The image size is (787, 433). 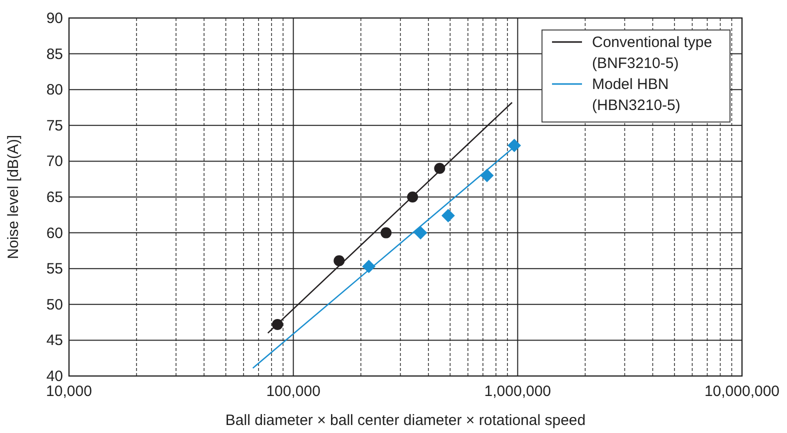 I want to click on x-tick-label: 10,000,000, so click(x=742, y=391).